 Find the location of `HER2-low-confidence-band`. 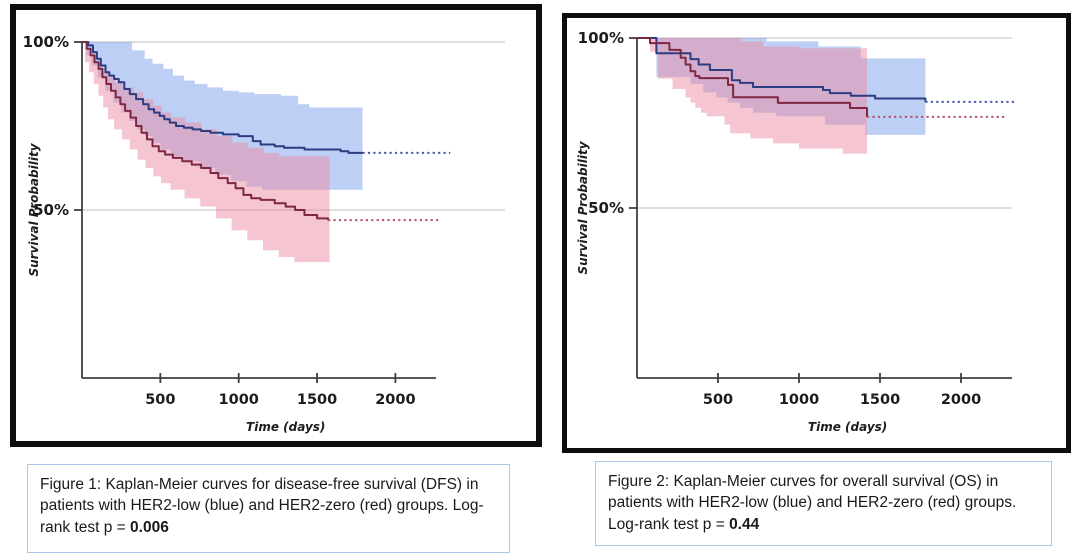

HER2-low-confidence-band is located at coordinates (222, 116).